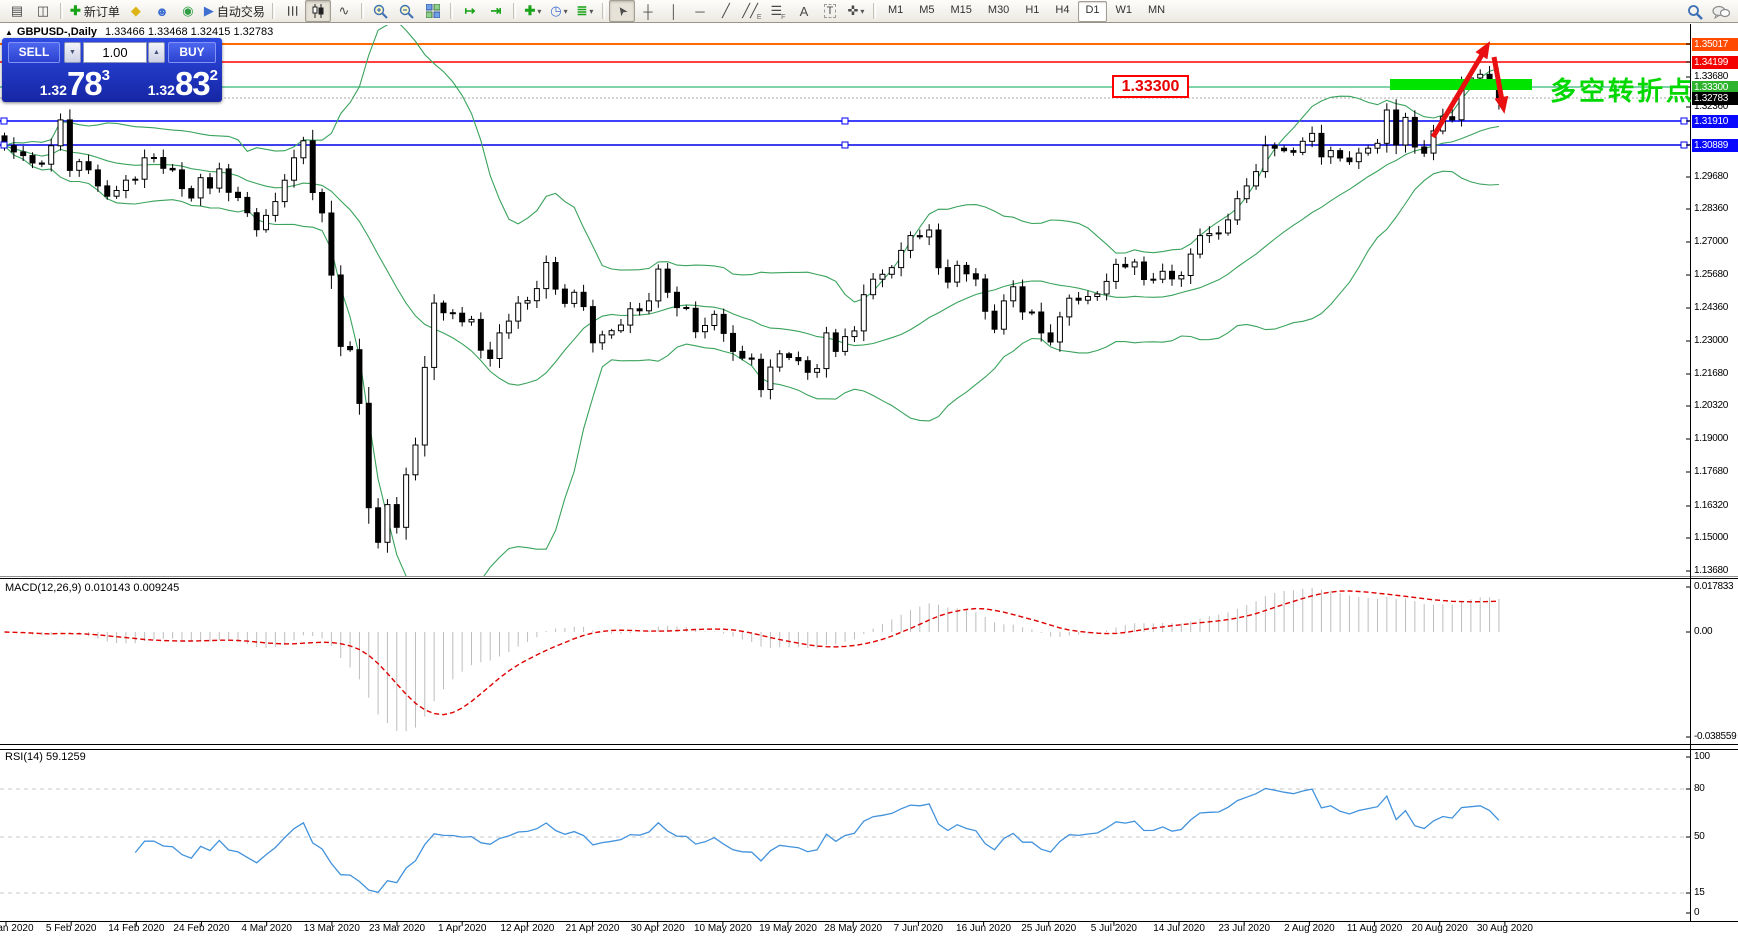 The image size is (1738, 937). I want to click on volume-increase-button: ▲, so click(156, 52).